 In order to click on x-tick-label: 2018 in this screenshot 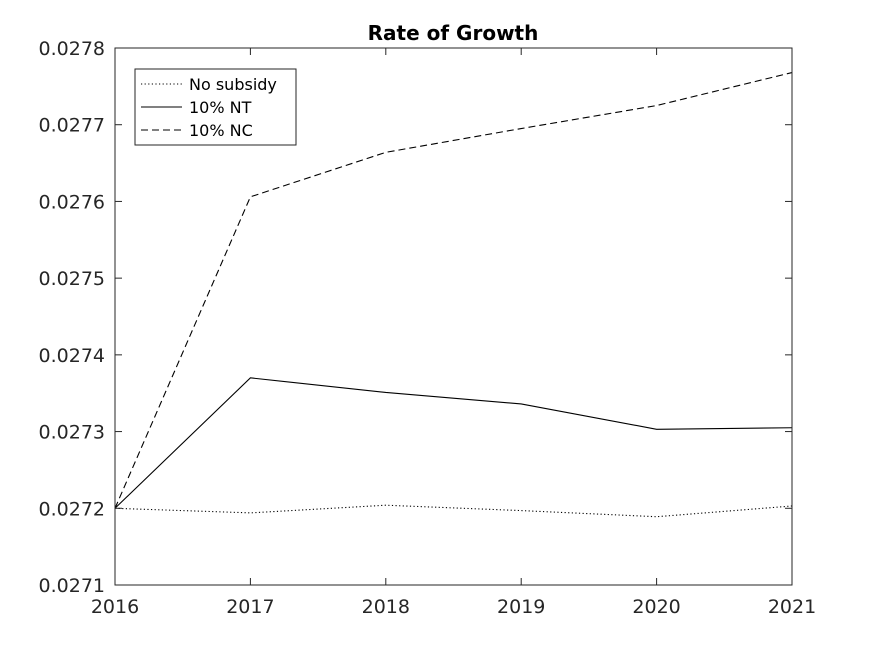, I will do `click(386, 607)`.